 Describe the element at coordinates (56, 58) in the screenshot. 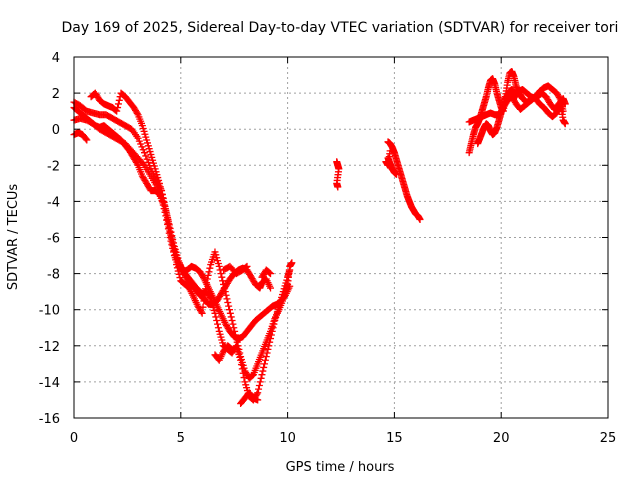

I see `y-tick-label: 4` at that location.